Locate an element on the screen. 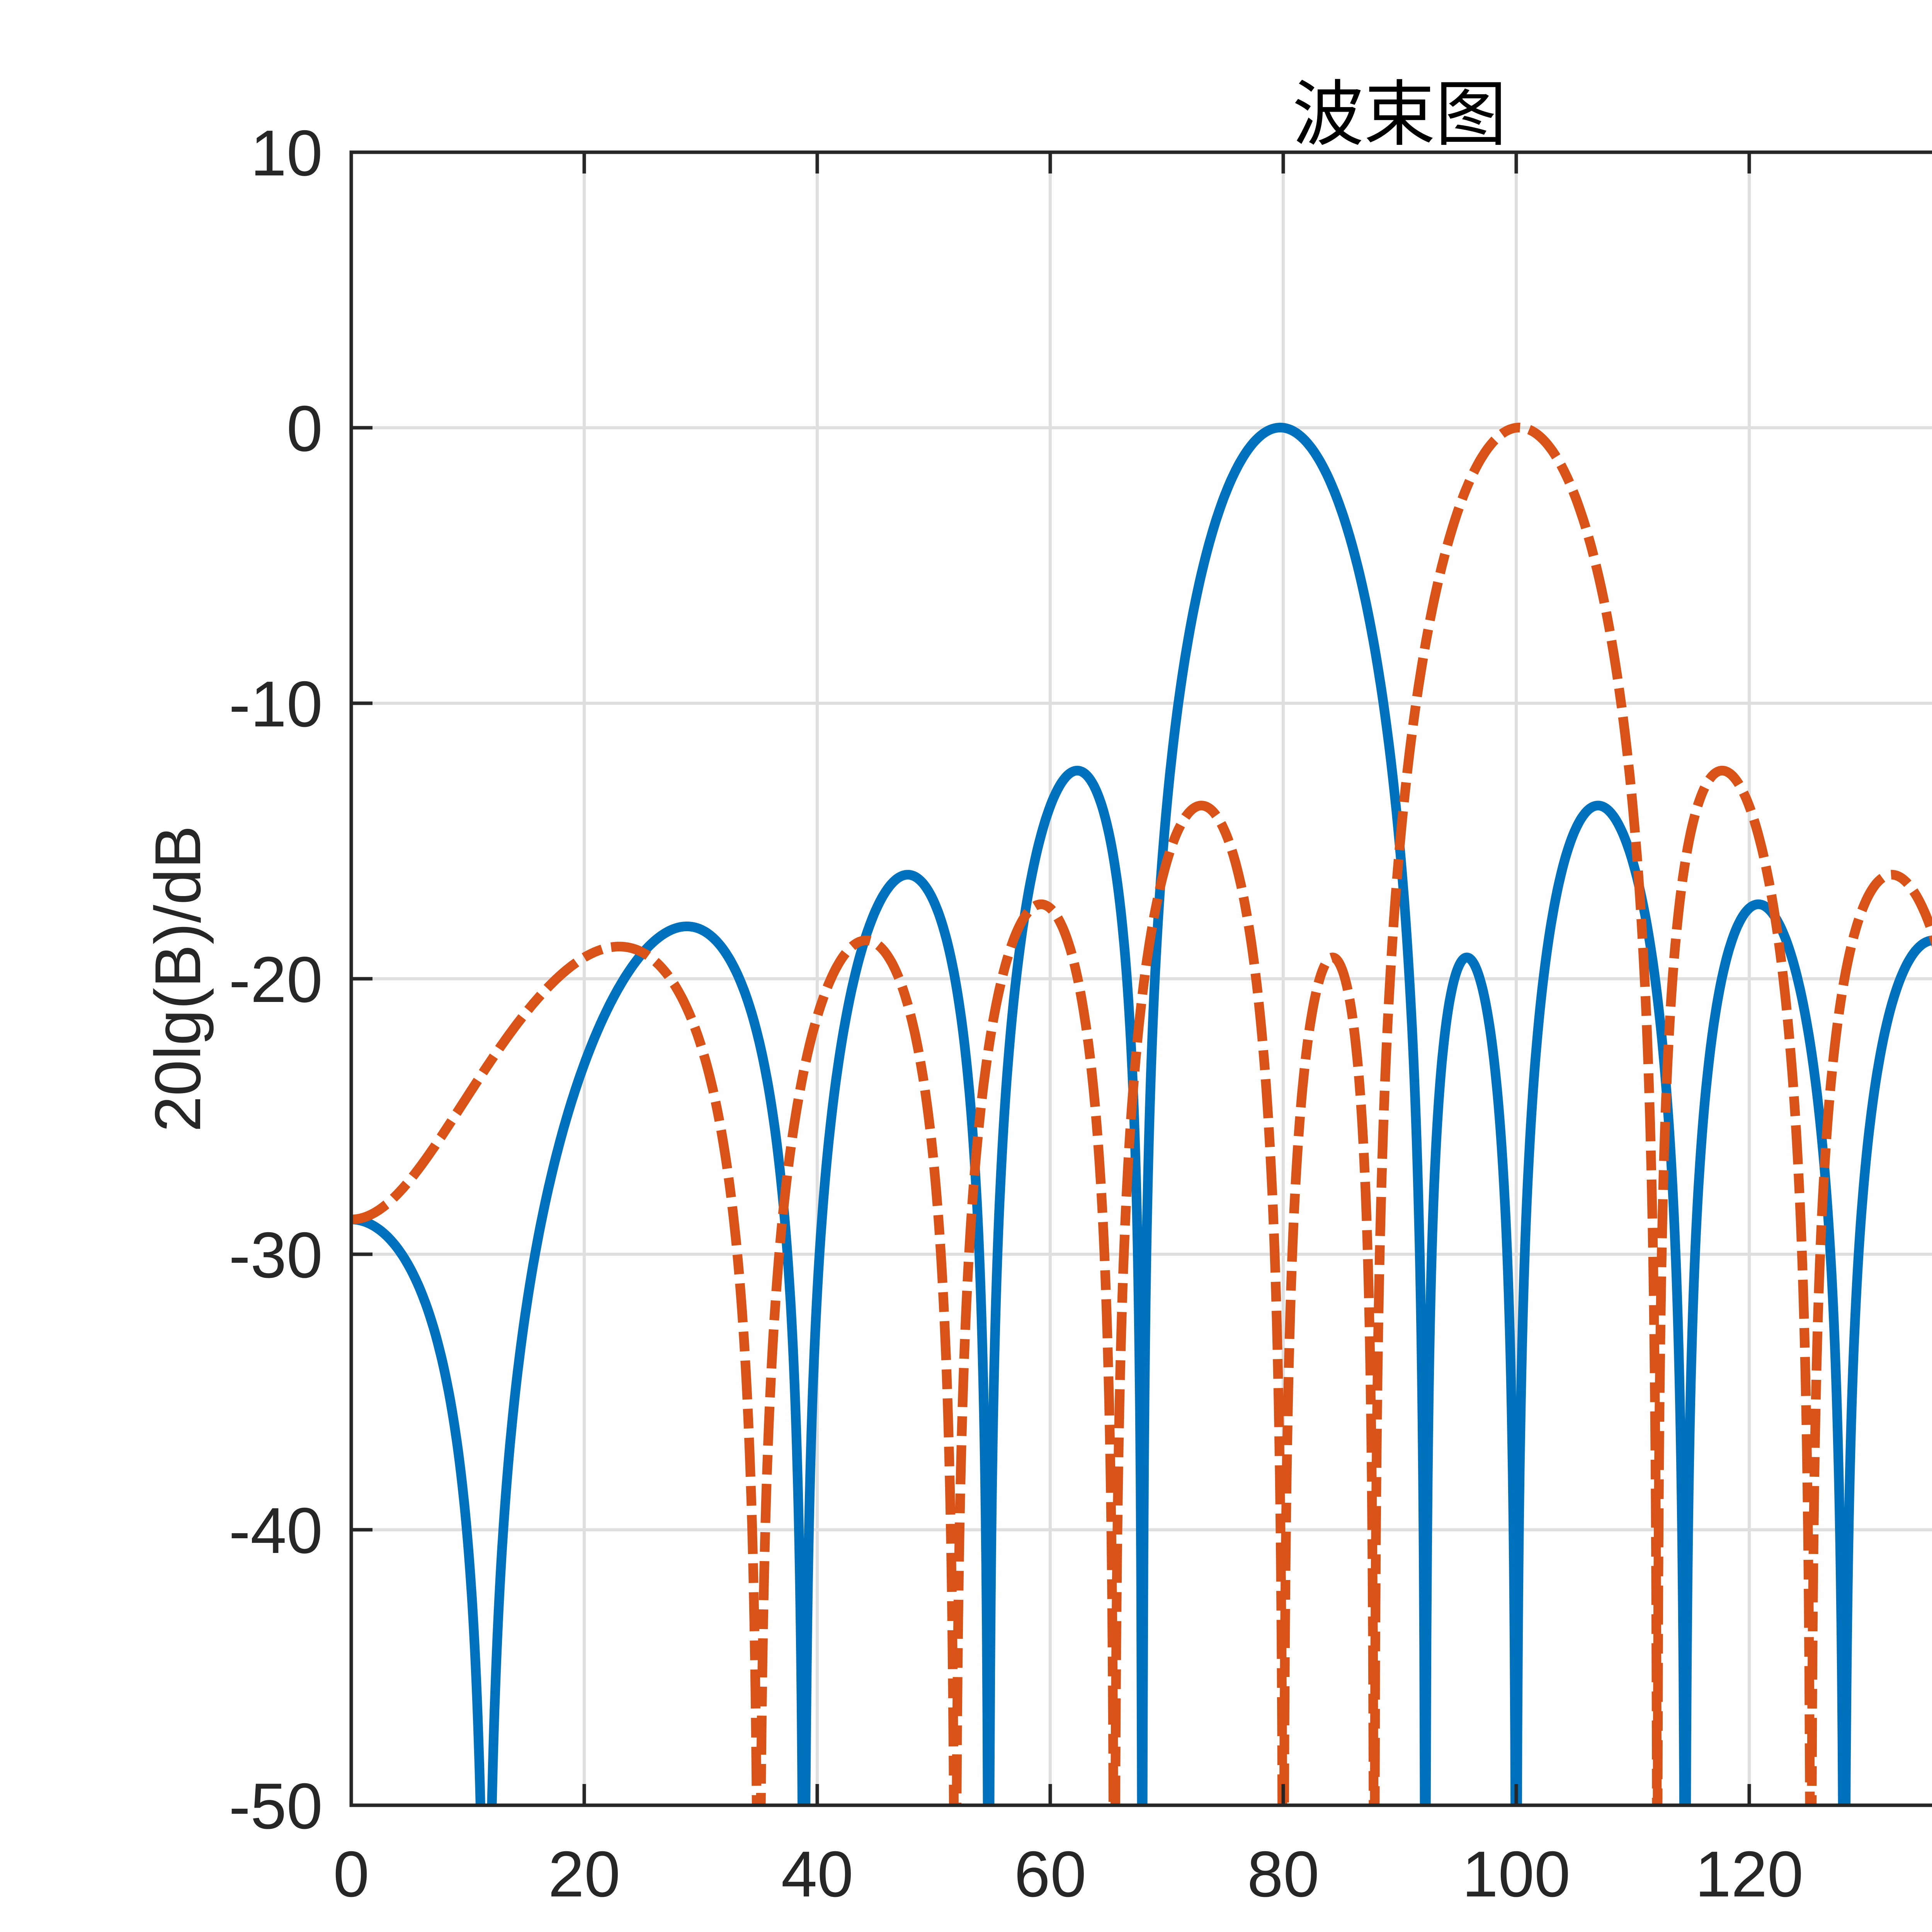 This screenshot has width=1932, height=1932. y-tick-labels: 10 0 -10 -20 -30 -40 -50 is located at coordinates (276, 979).